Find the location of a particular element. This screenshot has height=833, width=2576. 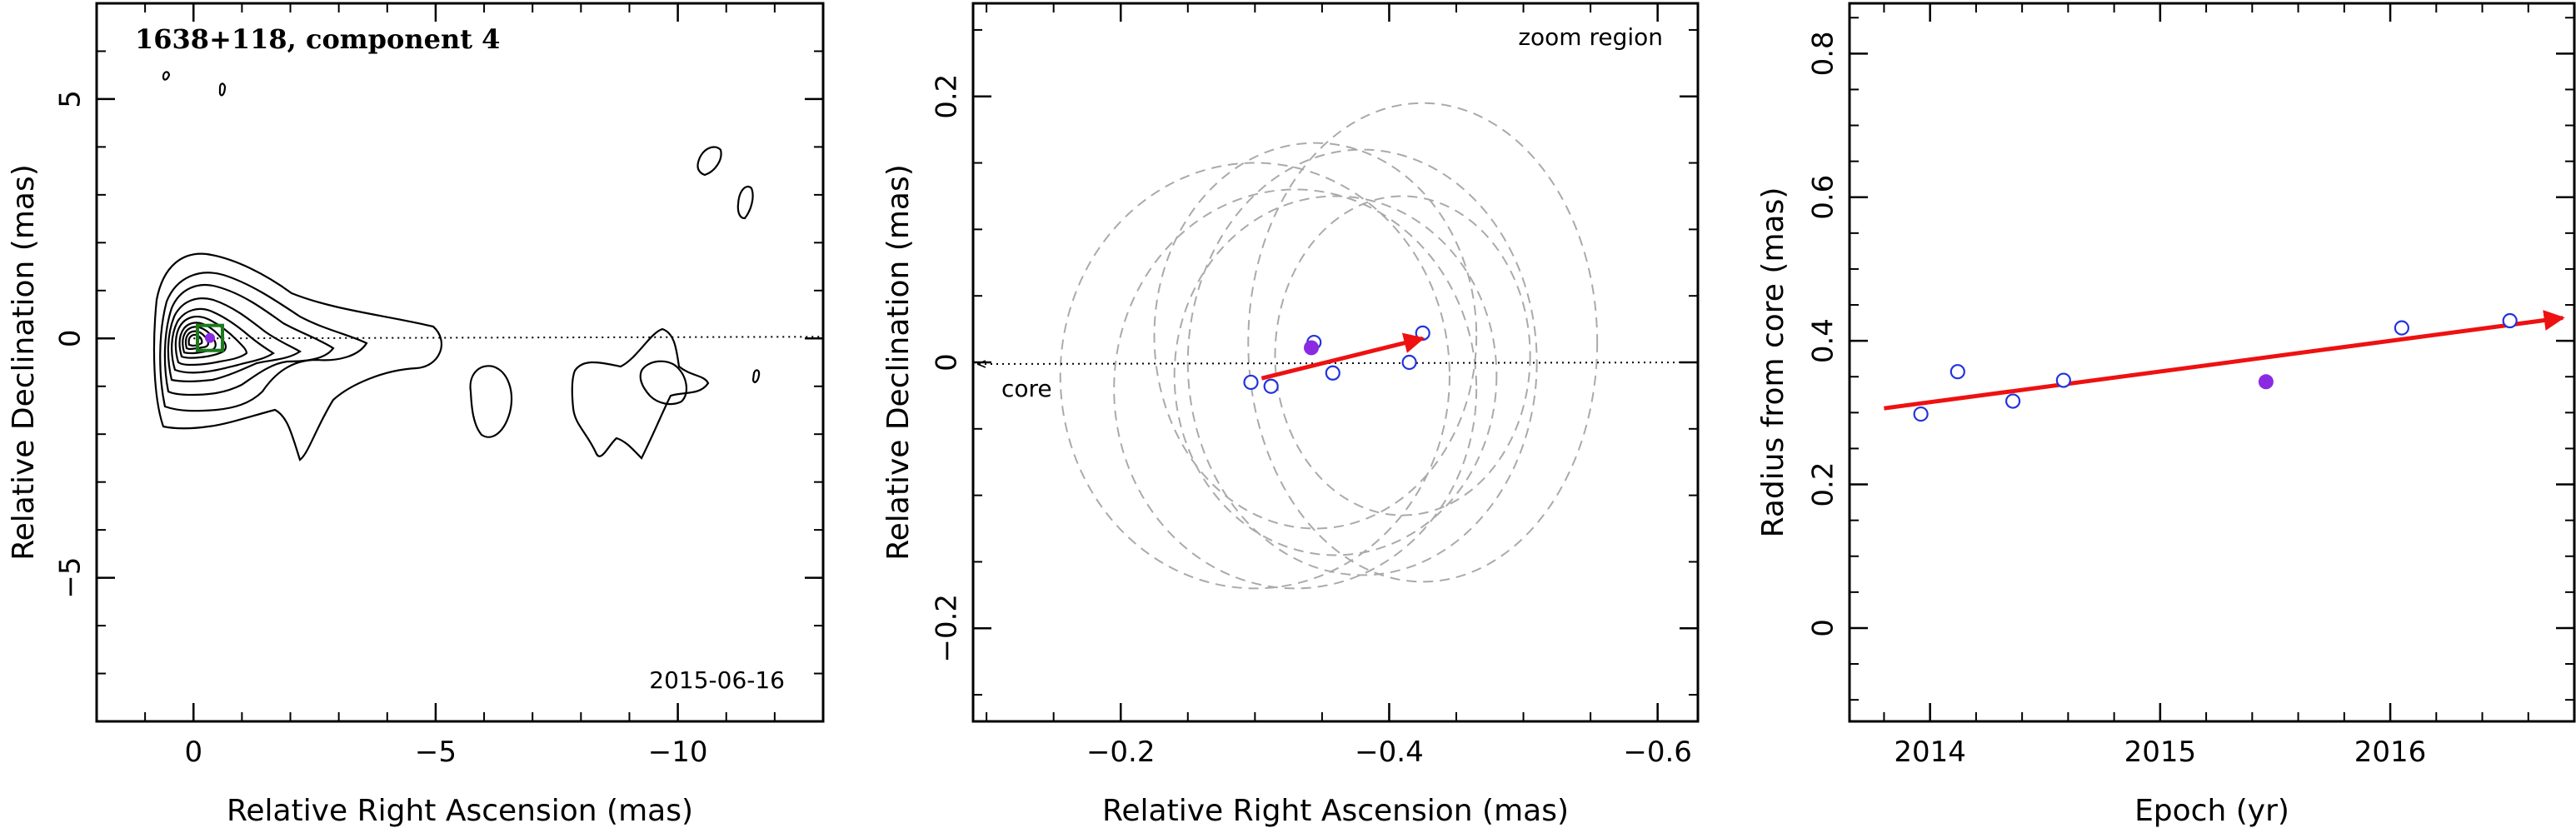

contour-blob-g is located at coordinates (166, 76).